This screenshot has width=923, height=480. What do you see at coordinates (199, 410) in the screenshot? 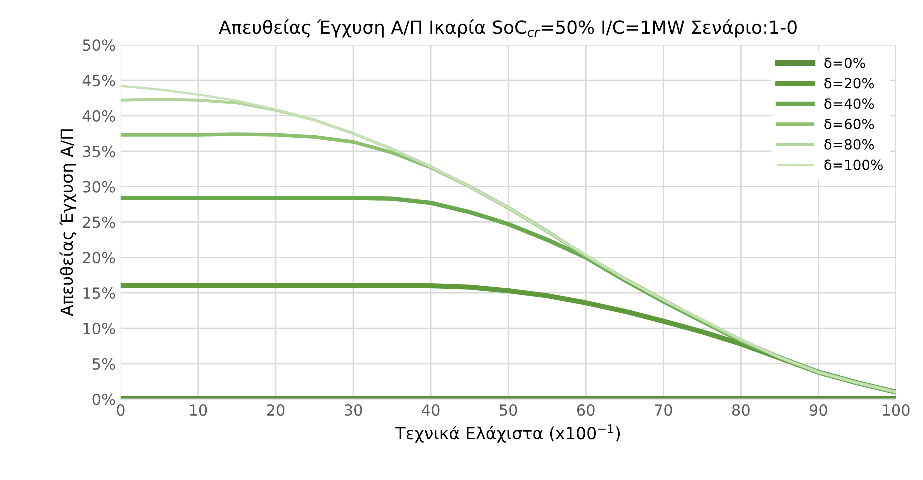
I see `x-tick-label: 10` at bounding box center [199, 410].